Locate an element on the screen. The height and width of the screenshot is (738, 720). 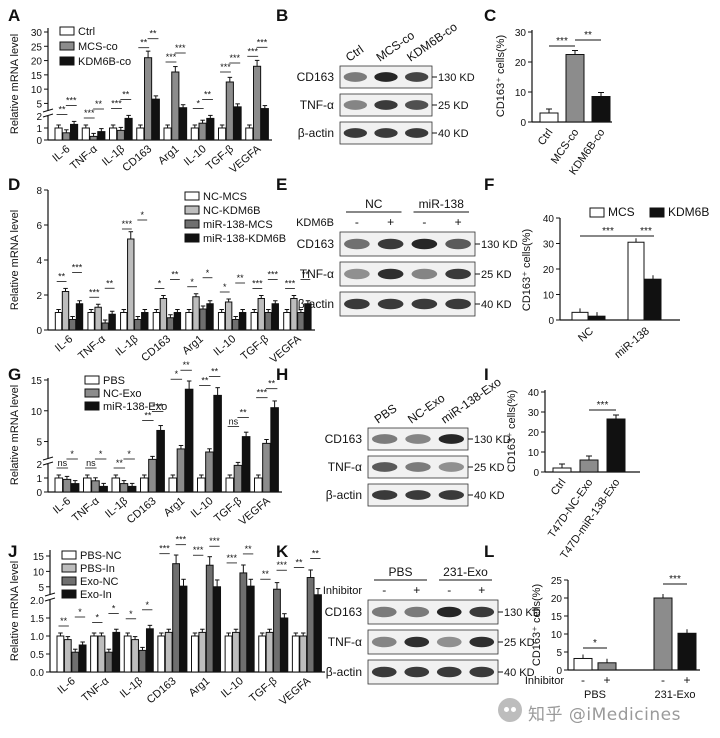
significance-mark: ns is located at coordinates (234, 422).